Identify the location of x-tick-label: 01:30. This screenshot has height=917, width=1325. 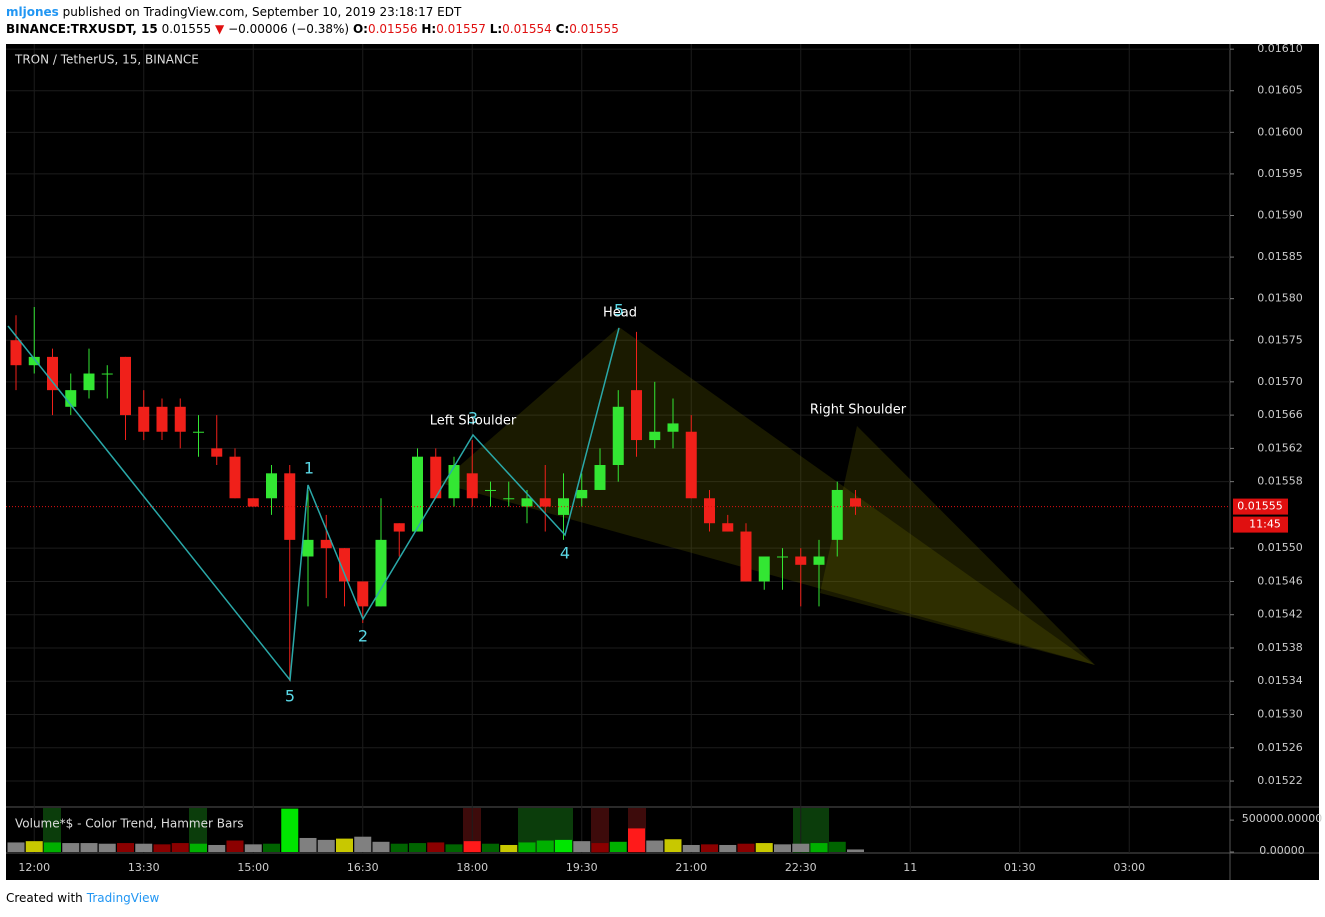
(1020, 867).